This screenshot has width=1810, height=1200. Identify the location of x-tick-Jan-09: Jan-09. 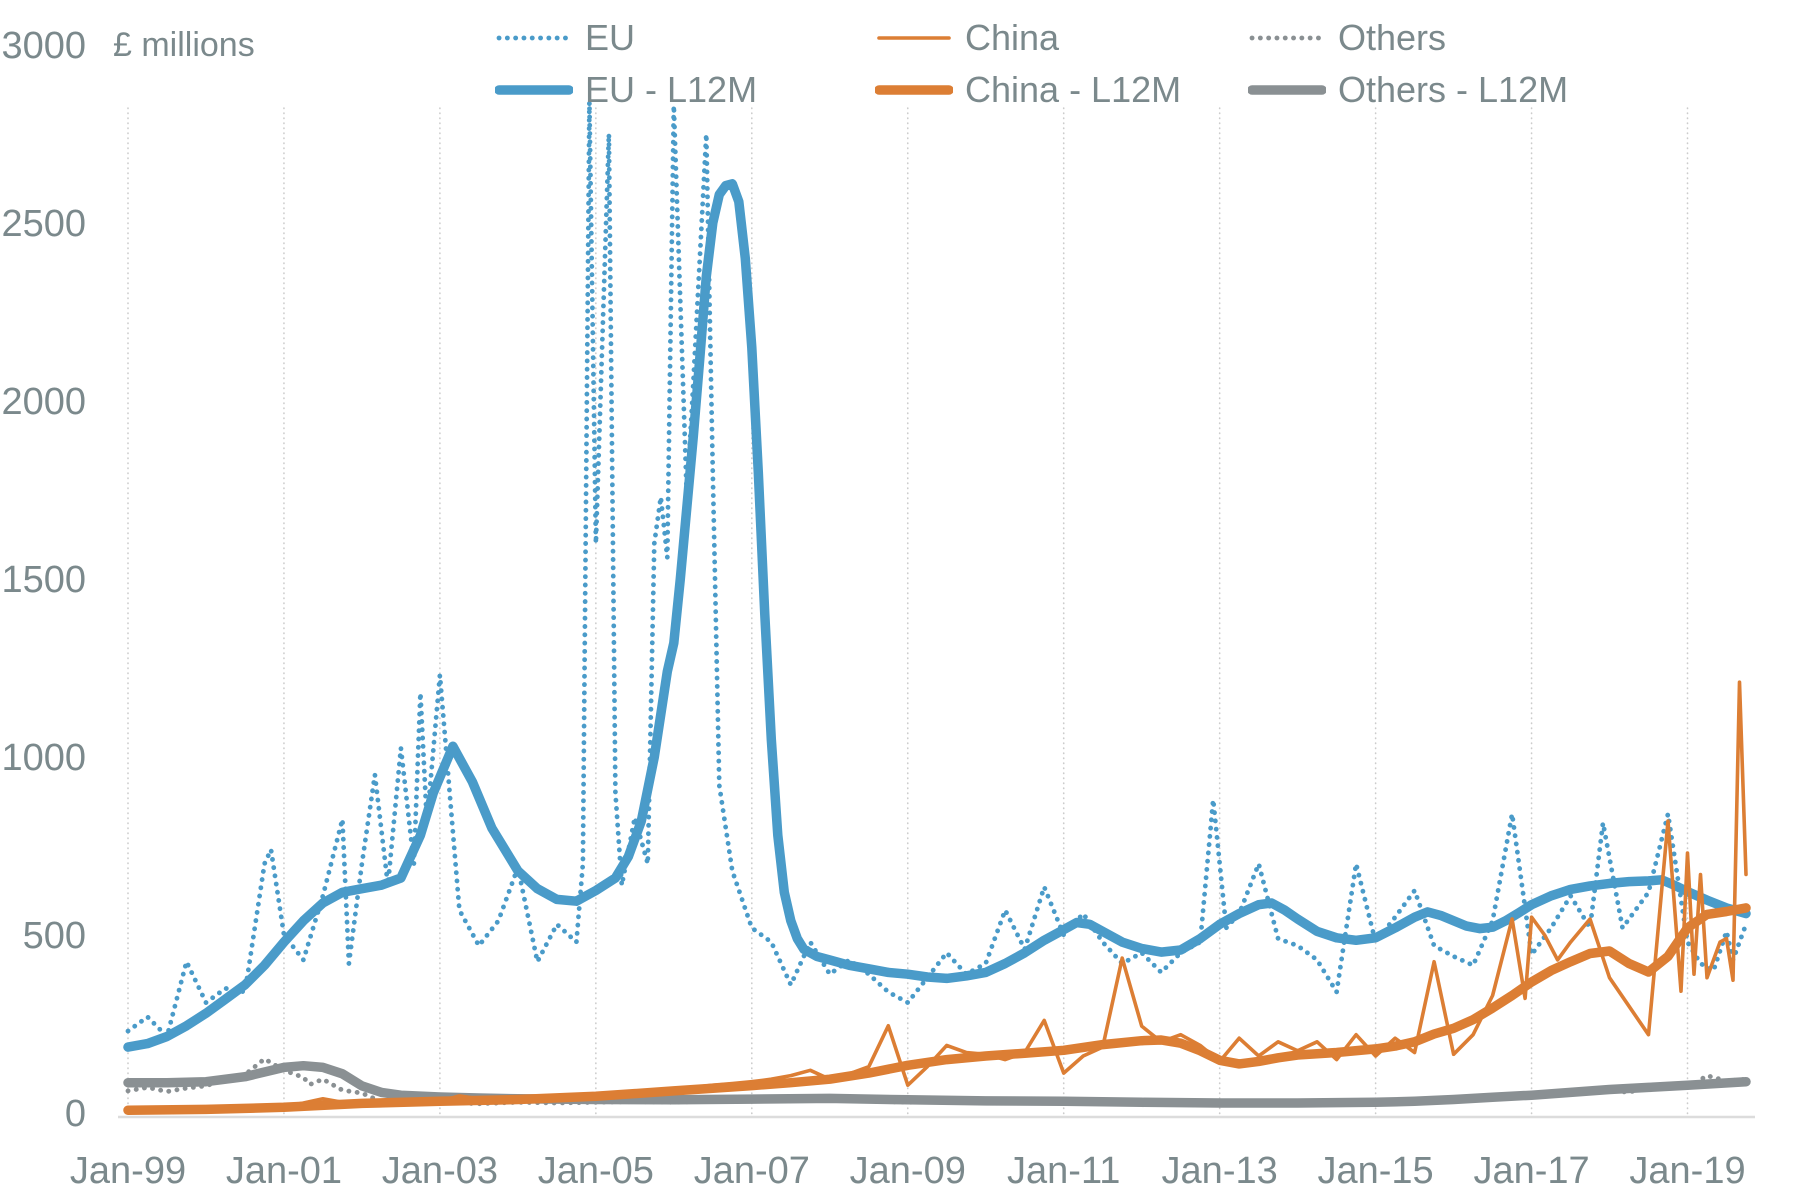
(908, 1171).